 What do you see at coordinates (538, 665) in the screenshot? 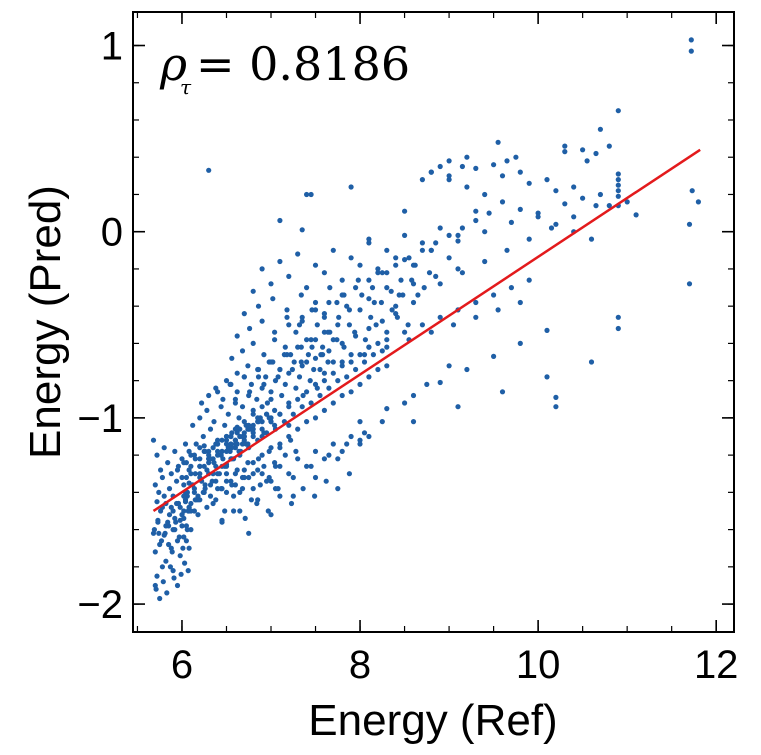
I see `x-tick-label: 10` at bounding box center [538, 665].